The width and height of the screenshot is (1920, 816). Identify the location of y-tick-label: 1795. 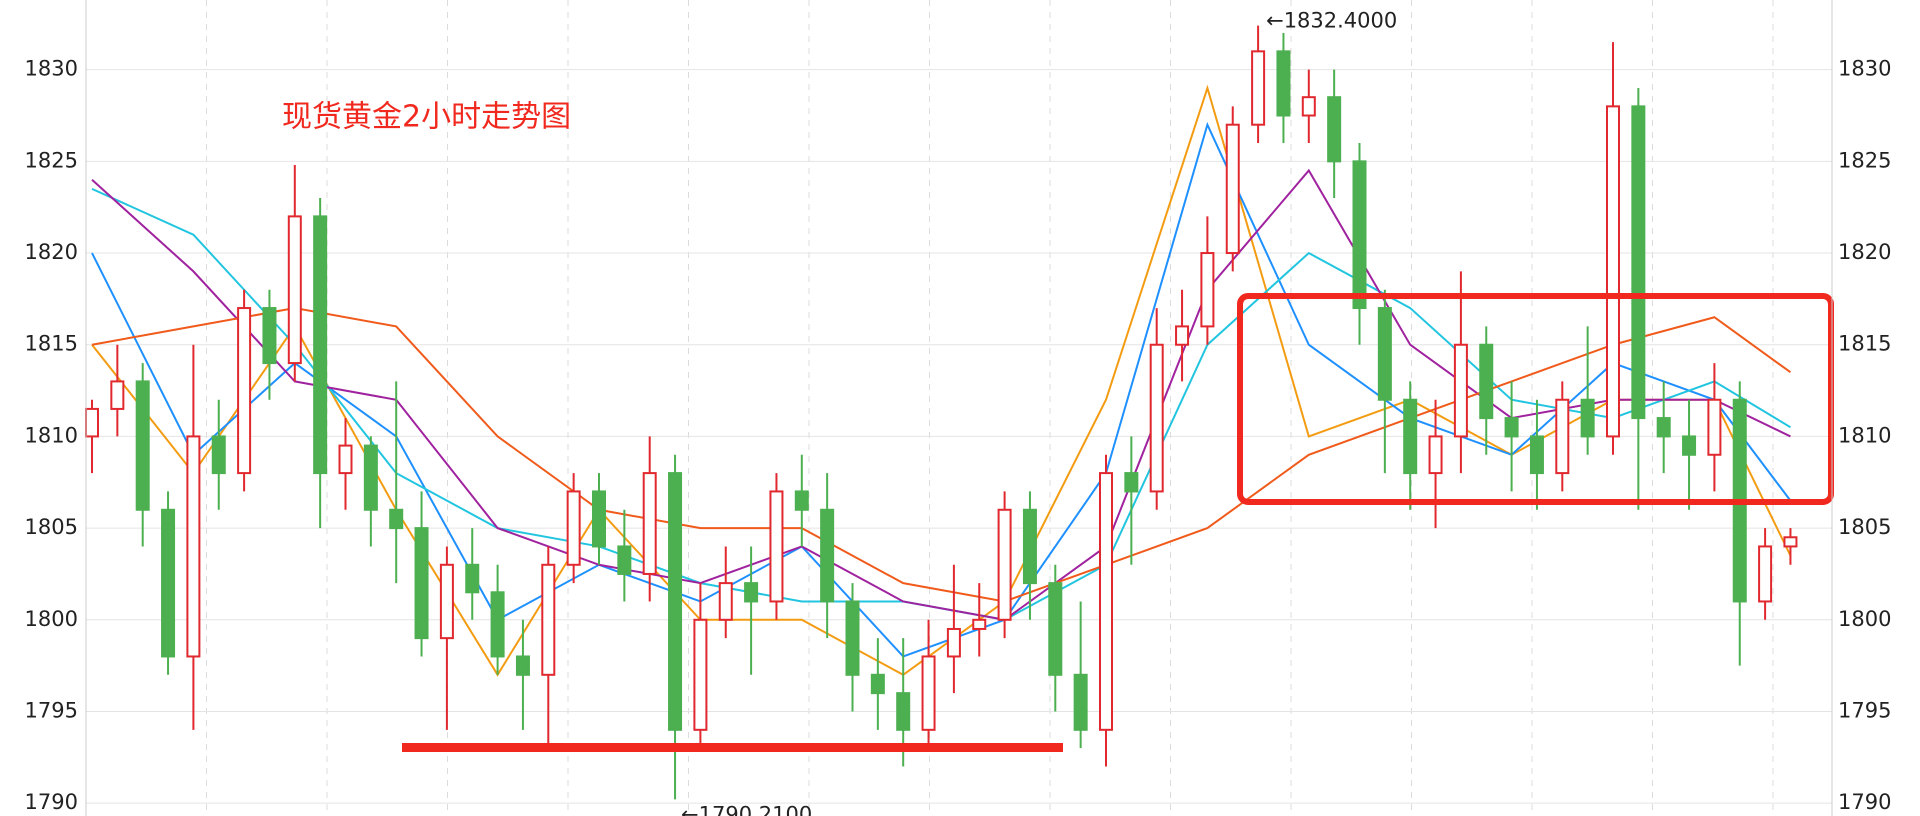
(51, 710).